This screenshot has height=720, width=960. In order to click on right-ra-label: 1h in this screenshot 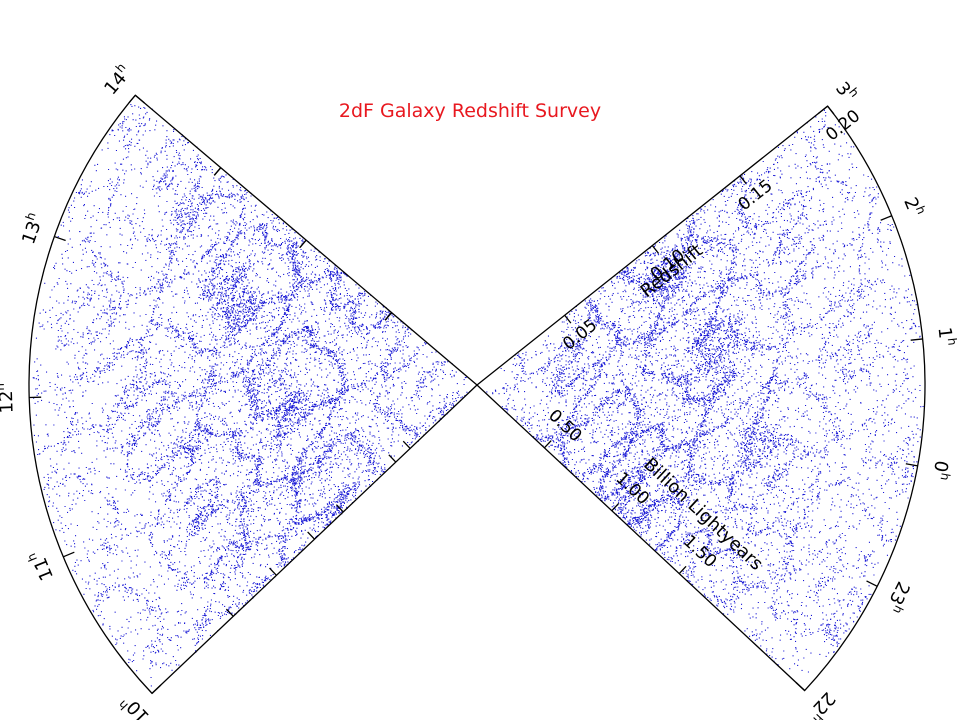, I will do `click(947, 336)`.